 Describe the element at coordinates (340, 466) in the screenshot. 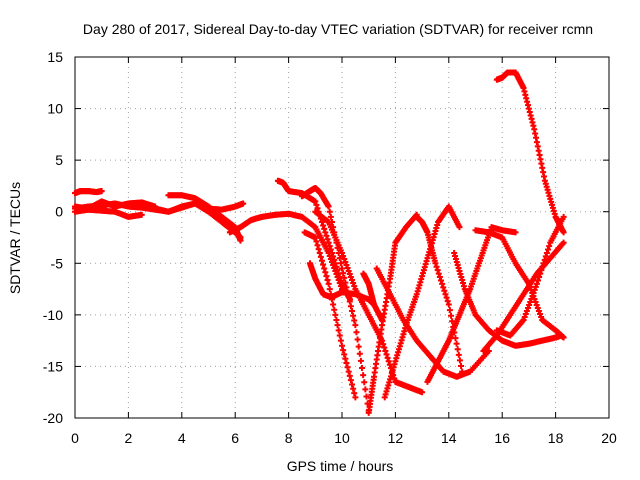

I see `x-axis-label: GPS time / hours` at that location.